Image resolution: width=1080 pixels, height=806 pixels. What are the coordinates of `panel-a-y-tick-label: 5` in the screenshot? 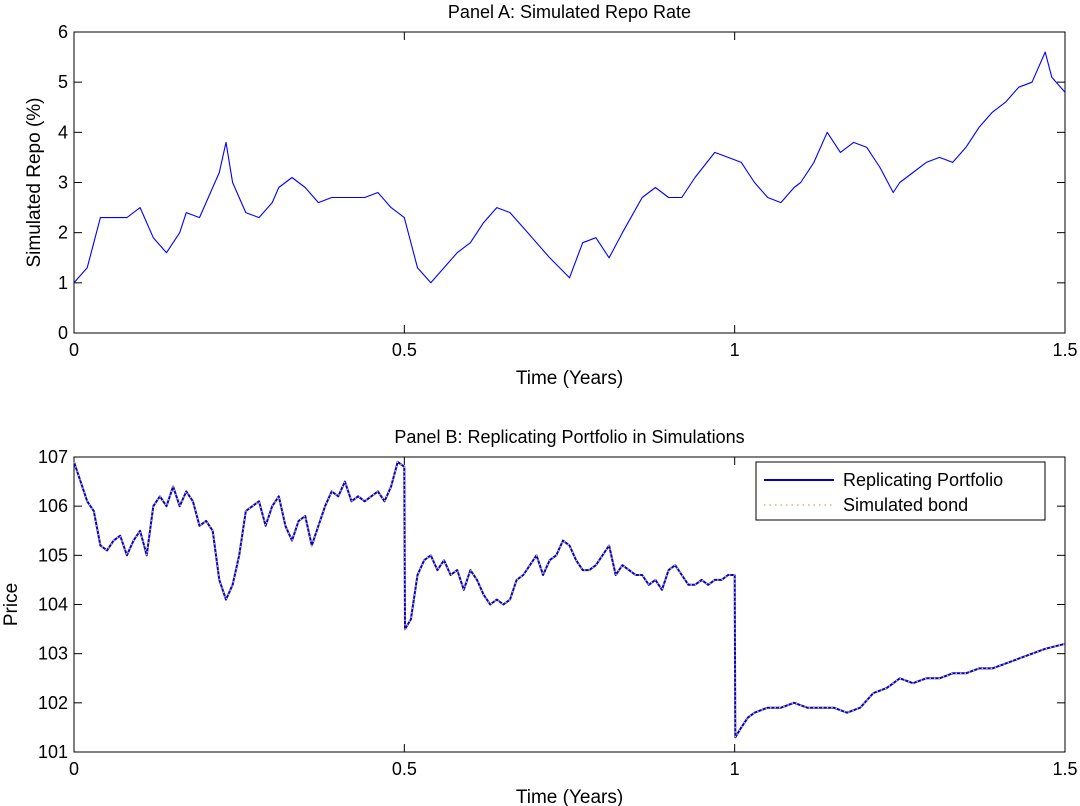 It's located at (63, 82).